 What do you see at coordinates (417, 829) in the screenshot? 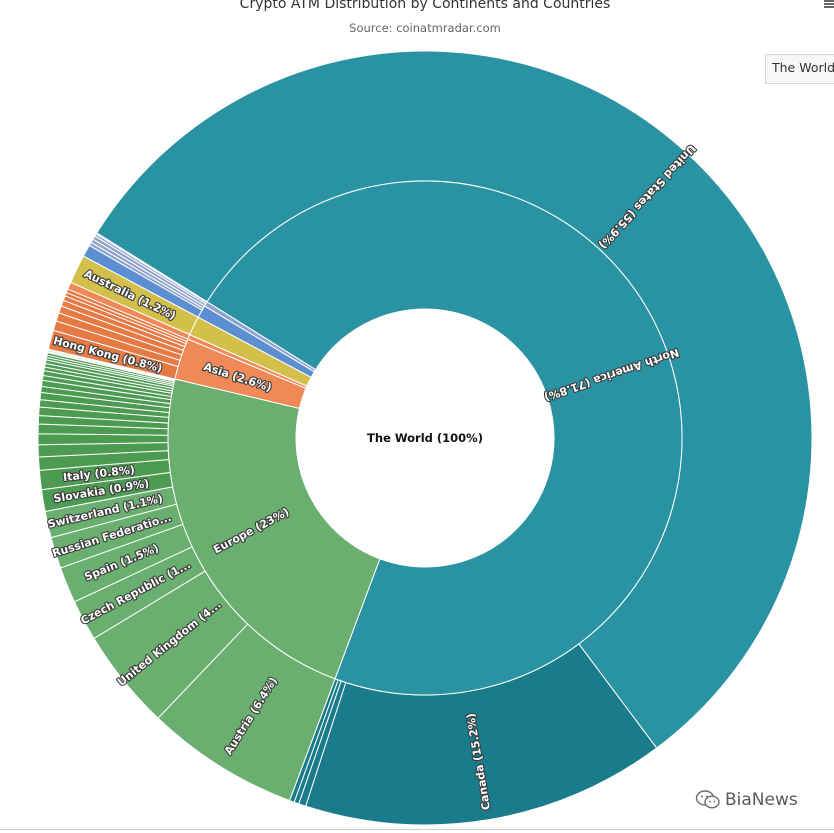
I see `bottom-divider` at bounding box center [417, 829].